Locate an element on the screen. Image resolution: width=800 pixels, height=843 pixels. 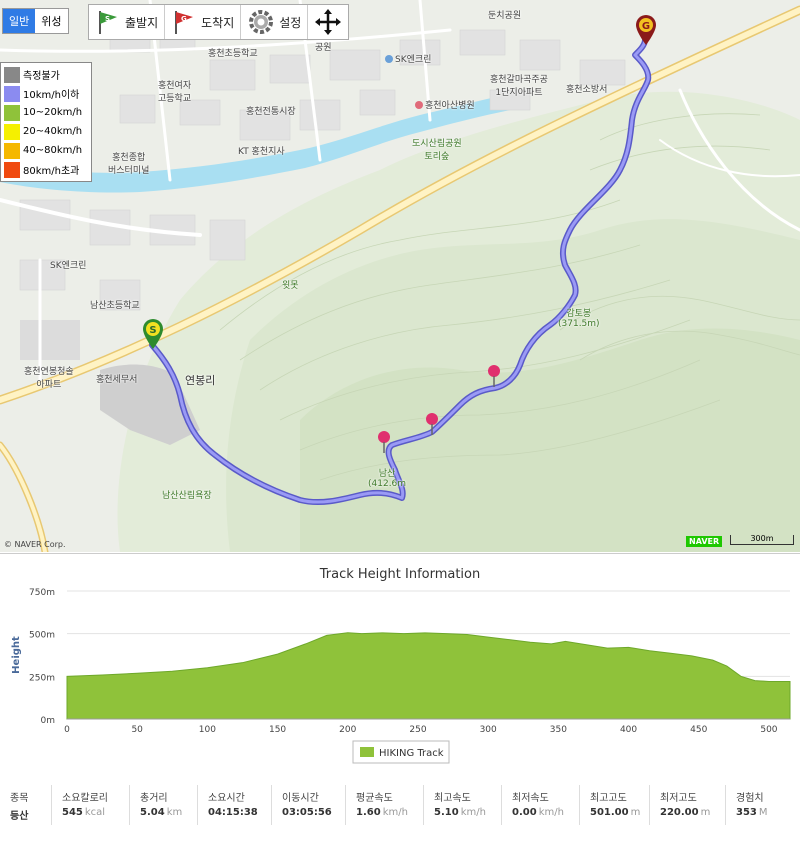
start-flag-icon: S is located at coordinates (108, 22).